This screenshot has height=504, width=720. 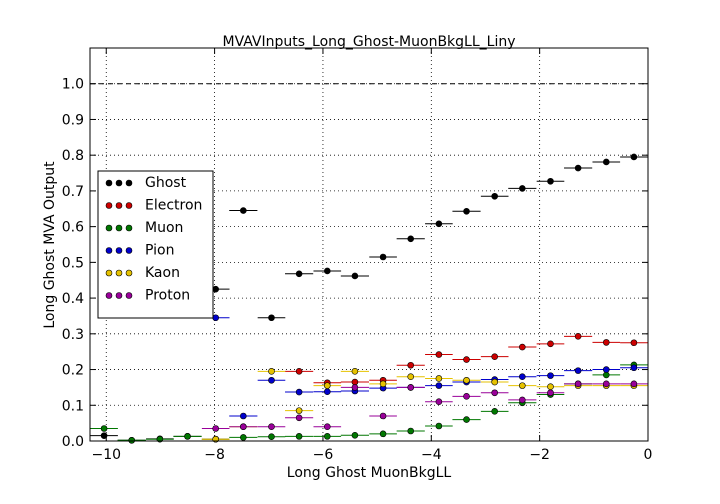 What do you see at coordinates (162, 273) in the screenshot?
I see `legend-label: Kaon` at bounding box center [162, 273].